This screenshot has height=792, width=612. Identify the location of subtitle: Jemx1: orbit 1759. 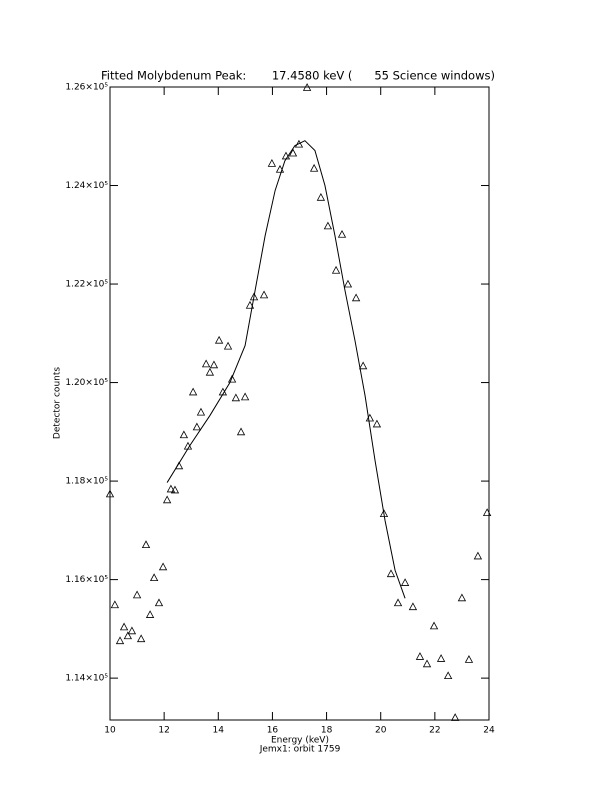
(300, 750).